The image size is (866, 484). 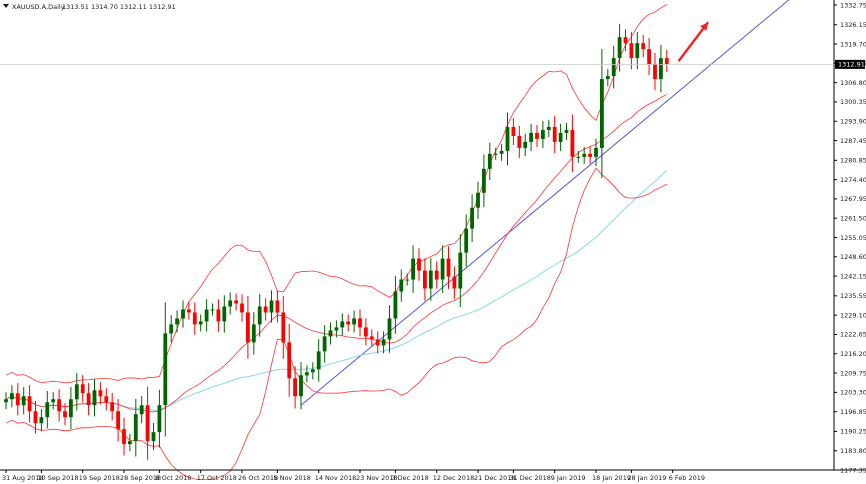 I want to click on x-tick-label: 28 Sep 2018, so click(x=140, y=478).